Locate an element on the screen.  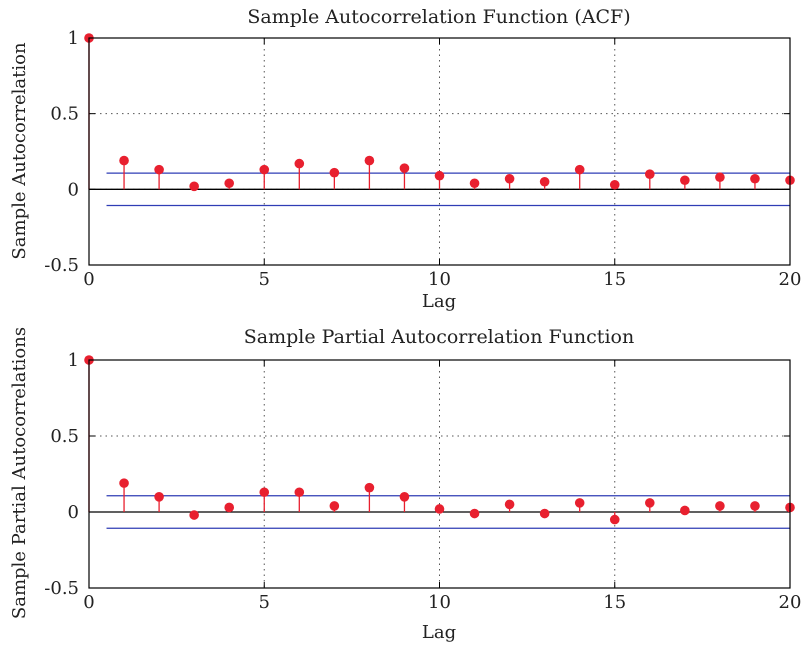
pacf-title: Sample Partial Autocorrelation Function is located at coordinates (439, 337).